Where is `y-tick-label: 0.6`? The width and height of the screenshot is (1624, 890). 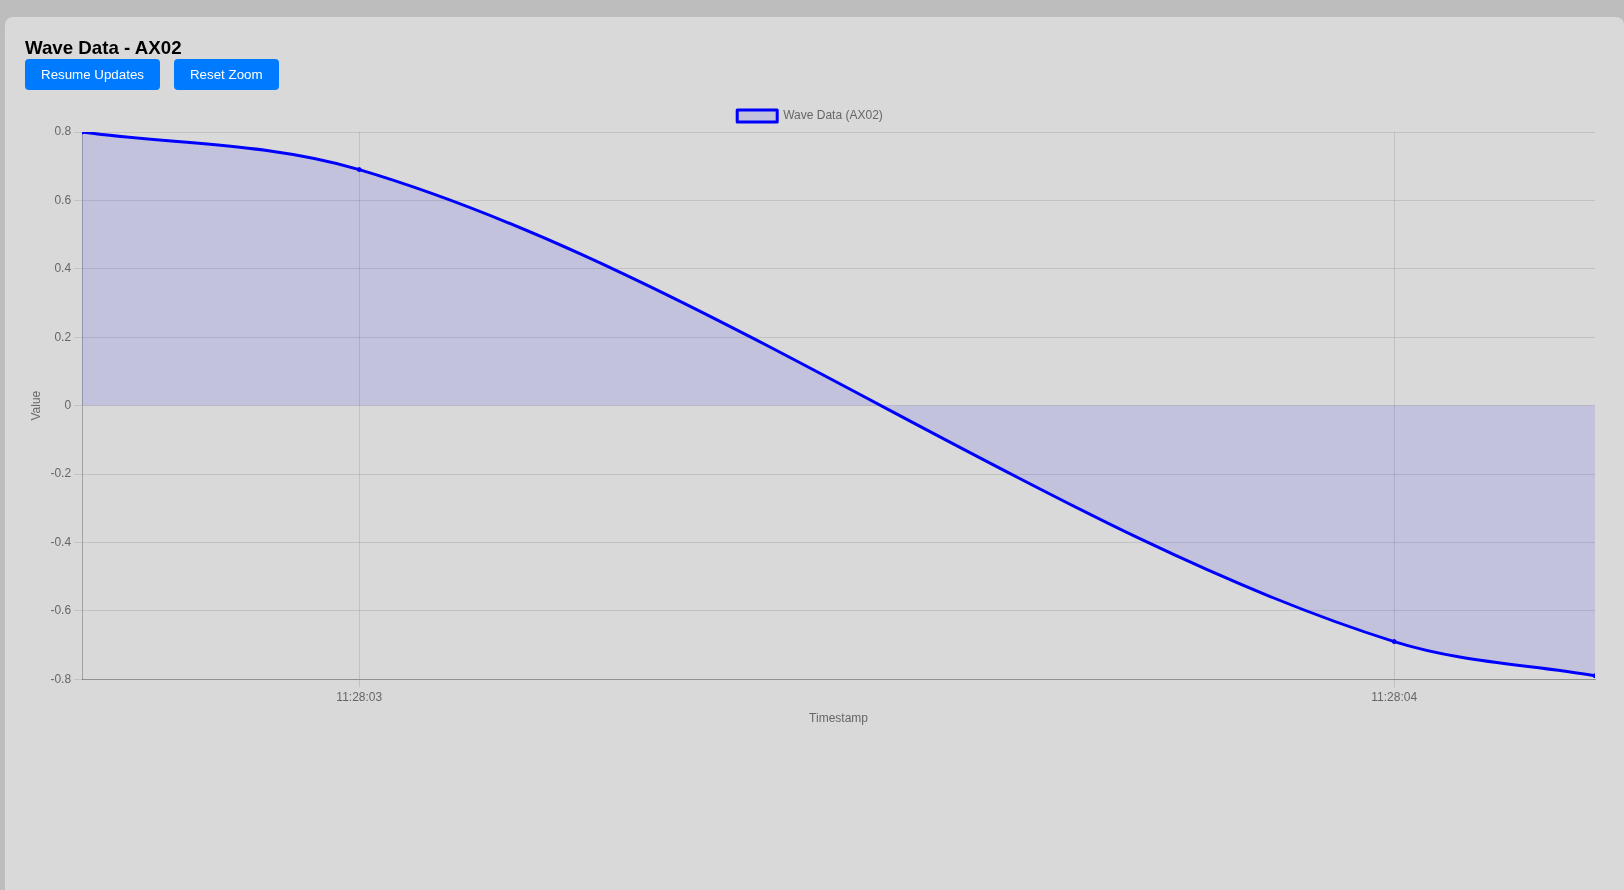 y-tick-label: 0.6 is located at coordinates (63, 199).